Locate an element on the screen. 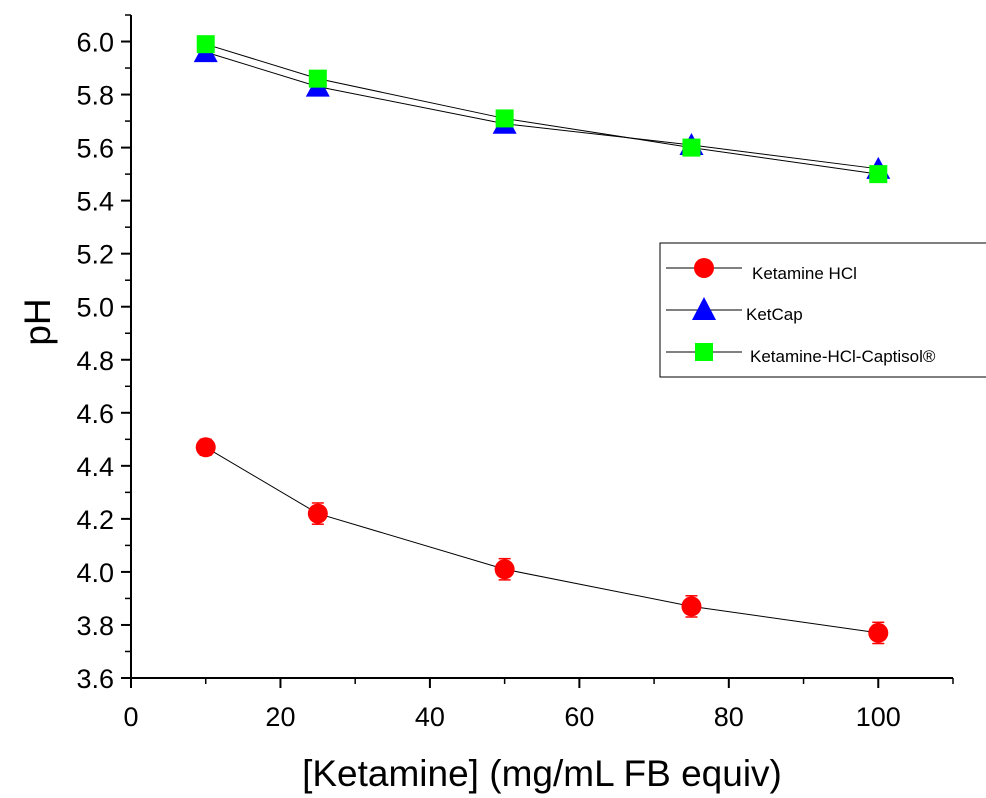  y-tick-label: 5.8 is located at coordinates (95, 96).